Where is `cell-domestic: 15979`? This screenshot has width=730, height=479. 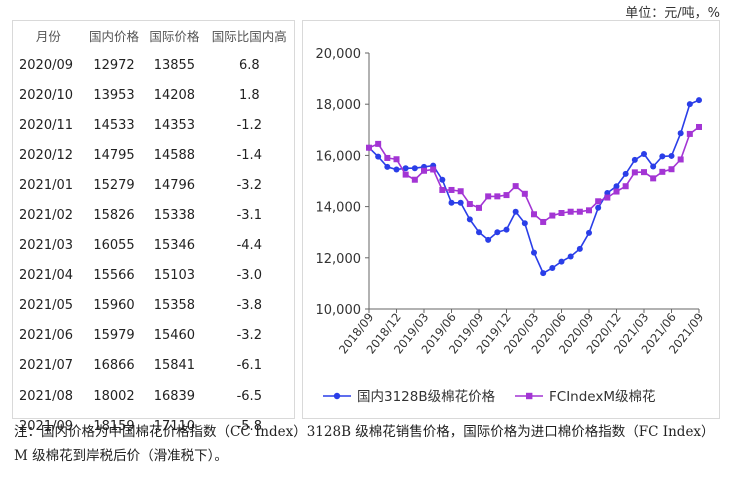 cell-domestic: 15979 is located at coordinates (114, 336).